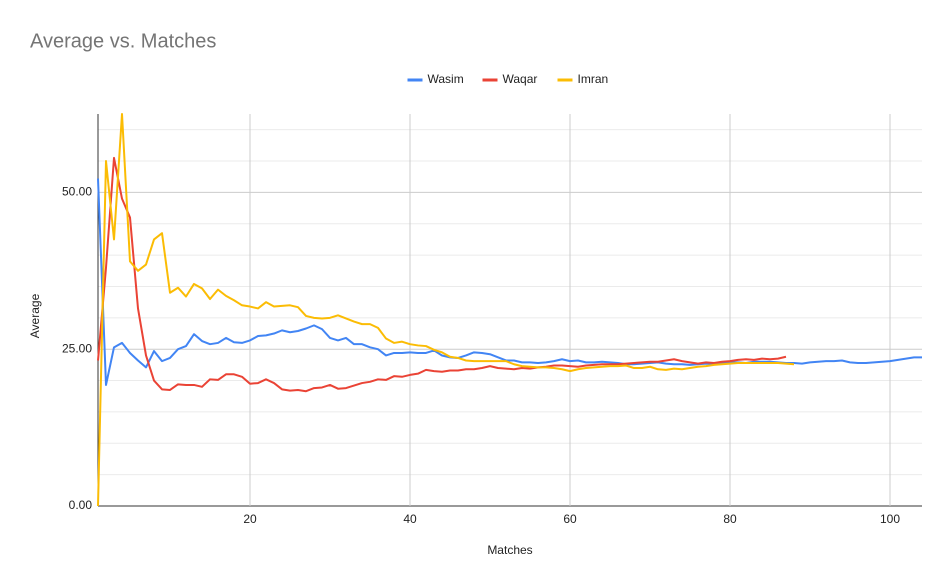 Image resolution: width=952 pixels, height=588 pixels. Describe the element at coordinates (35, 315) in the screenshot. I see `y-axis-title: Average` at that location.